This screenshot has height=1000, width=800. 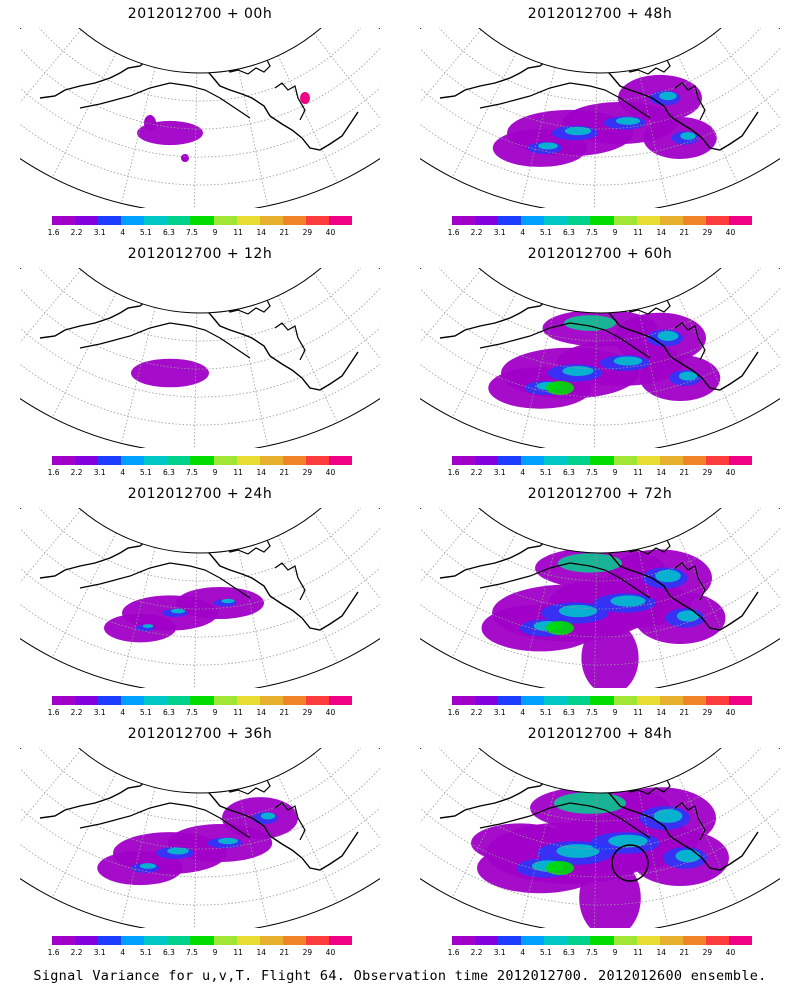 I want to click on map-border, so click(x=200, y=838).